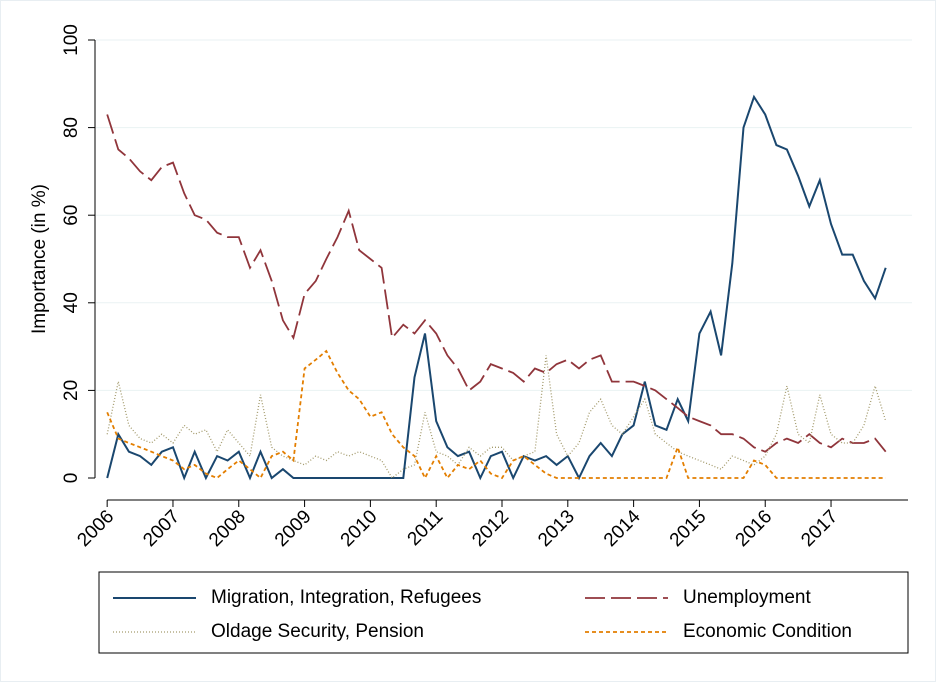 Image resolution: width=936 pixels, height=682 pixels. Describe the element at coordinates (71, 302) in the screenshot. I see `y-tick-label: 40` at that location.